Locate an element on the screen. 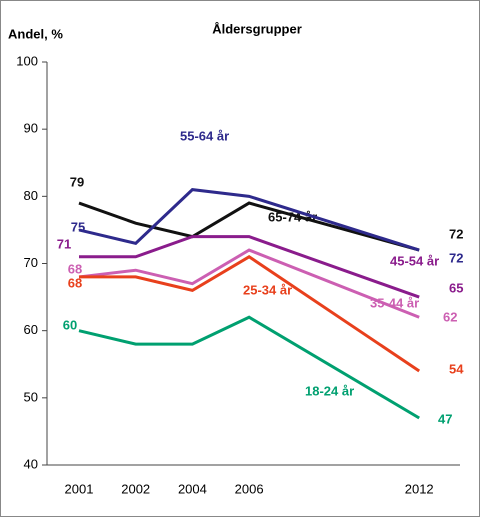  y-tick-label: 60 is located at coordinates (31, 329).